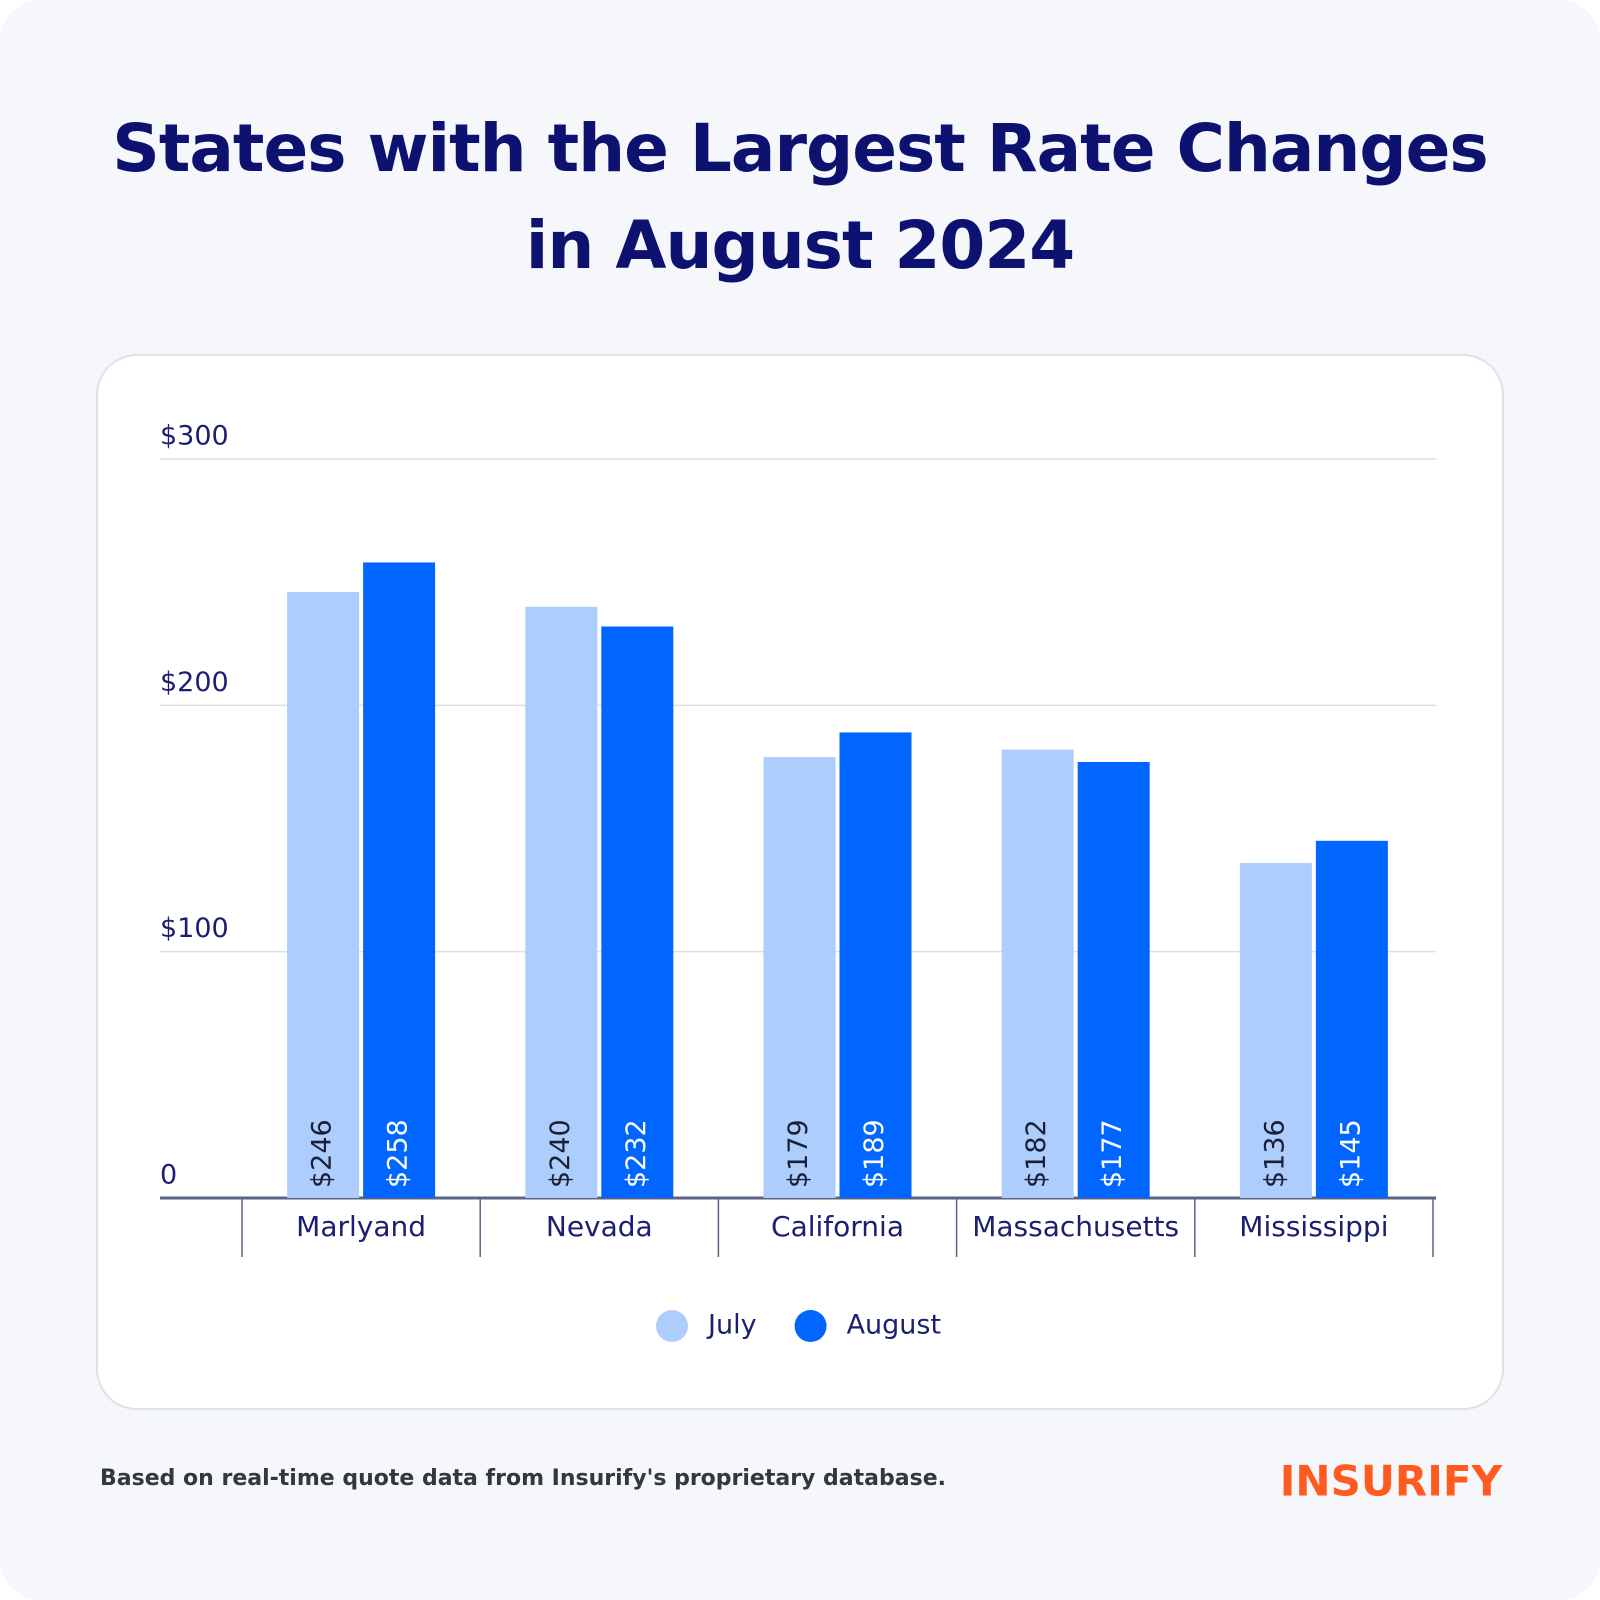  What do you see at coordinates (599, 1226) in the screenshot?
I see `x-tick-label: Nevada` at bounding box center [599, 1226].